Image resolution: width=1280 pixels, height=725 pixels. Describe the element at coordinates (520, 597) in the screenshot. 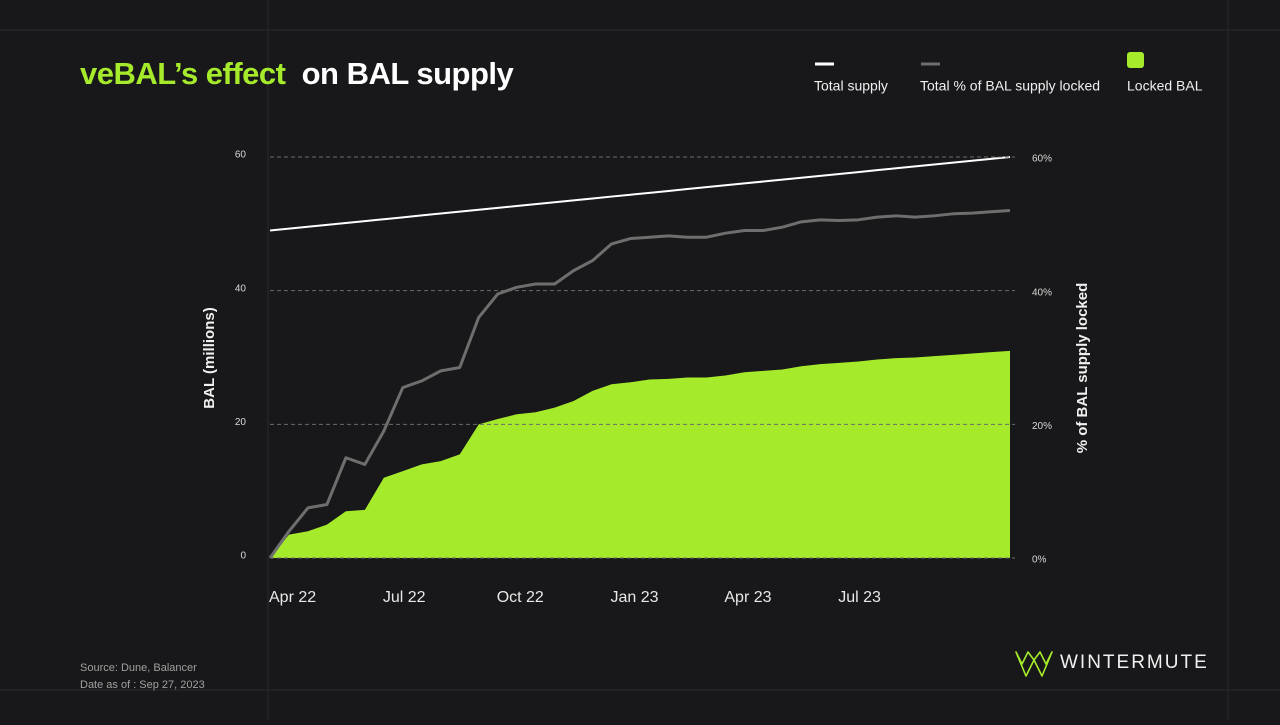

I see `x-tick-label: Oct 22` at that location.